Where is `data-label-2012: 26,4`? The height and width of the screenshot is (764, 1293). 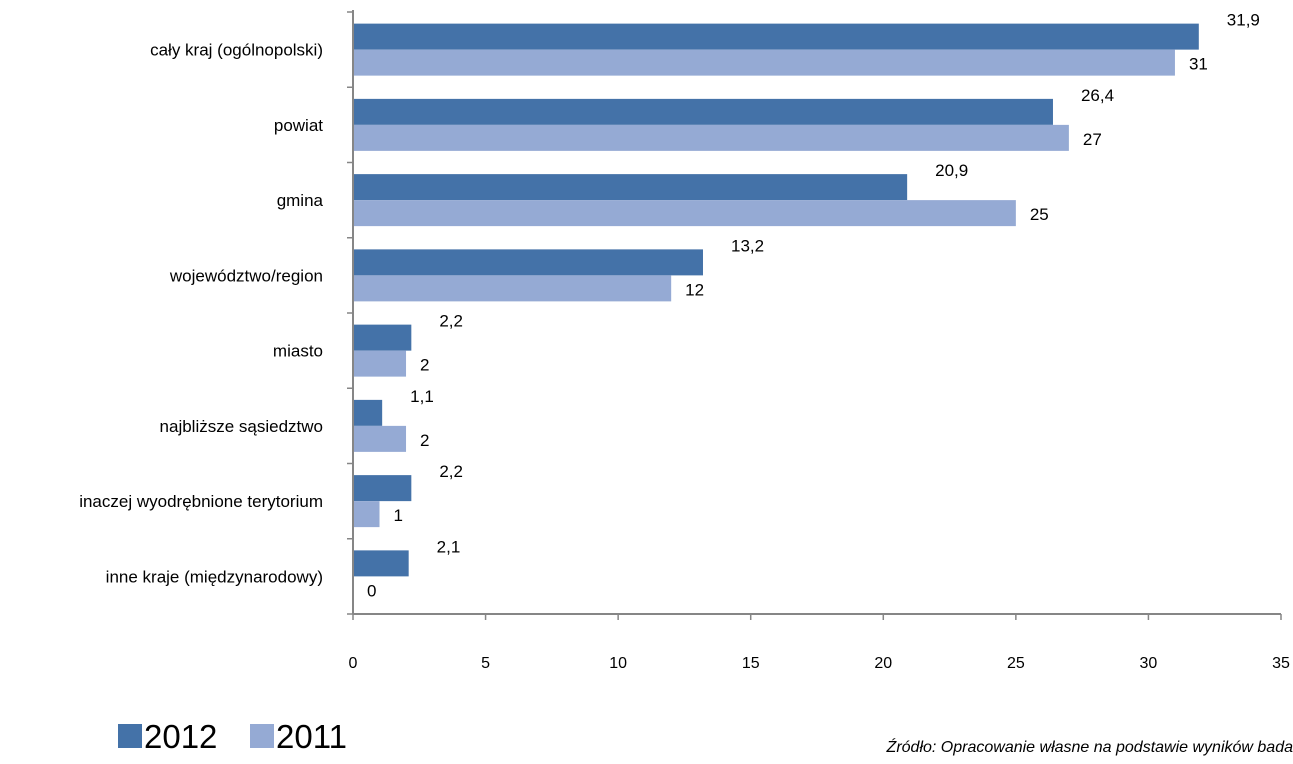 data-label-2012: 26,4 is located at coordinates (1097, 95).